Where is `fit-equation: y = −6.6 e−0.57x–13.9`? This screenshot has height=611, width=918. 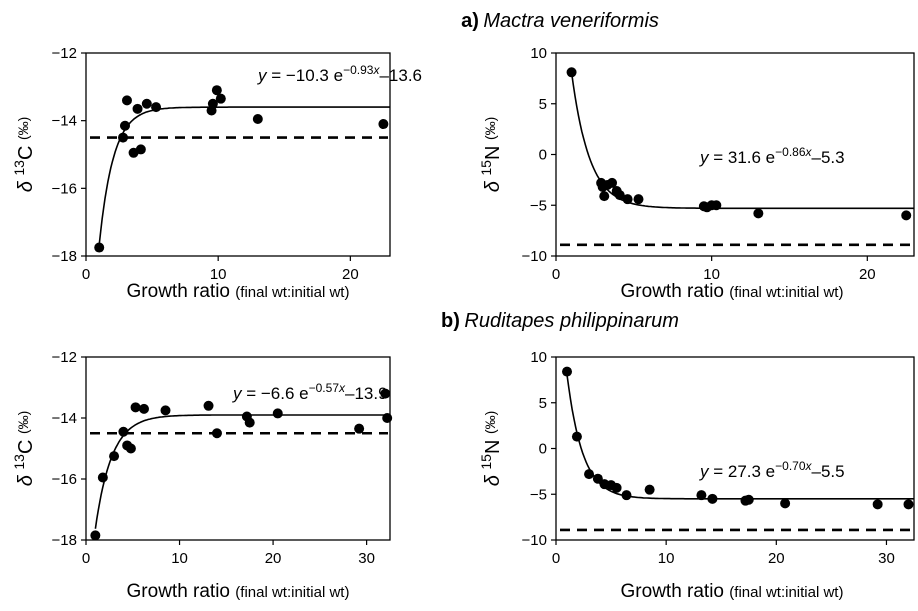
fit-equation: y = −6.6 e−0.57x–13.9 is located at coordinates (310, 392).